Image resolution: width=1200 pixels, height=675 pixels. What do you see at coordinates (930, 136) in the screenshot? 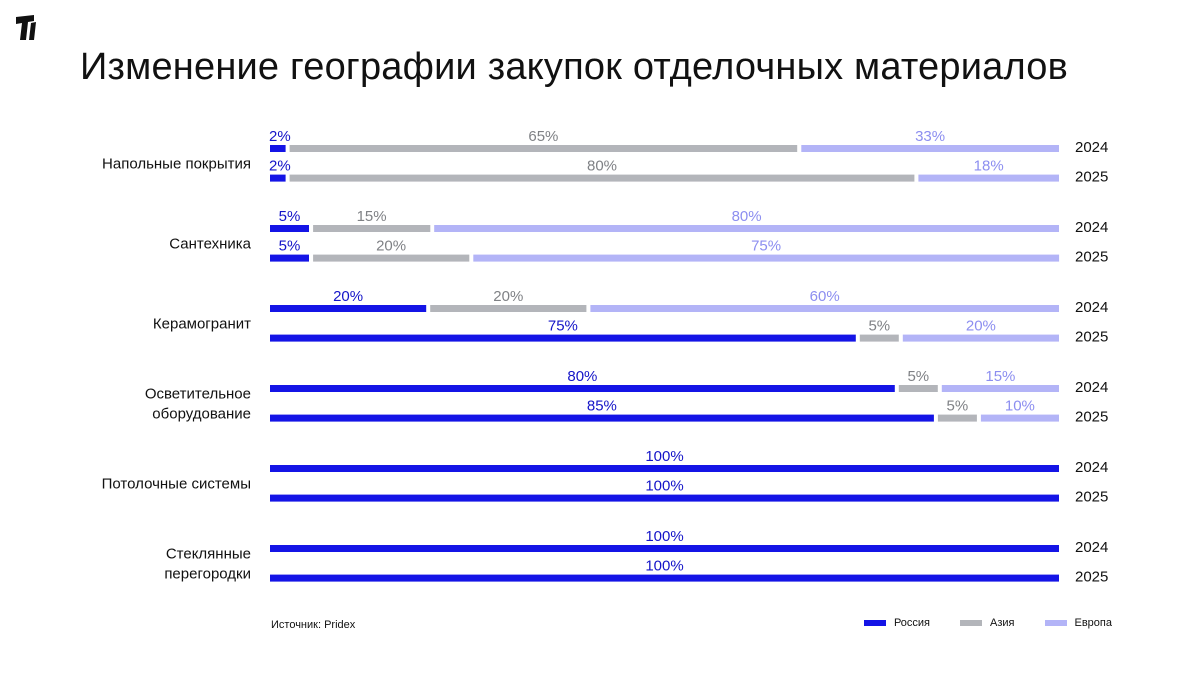
I see `value-label-europe: 33%` at bounding box center [930, 136].